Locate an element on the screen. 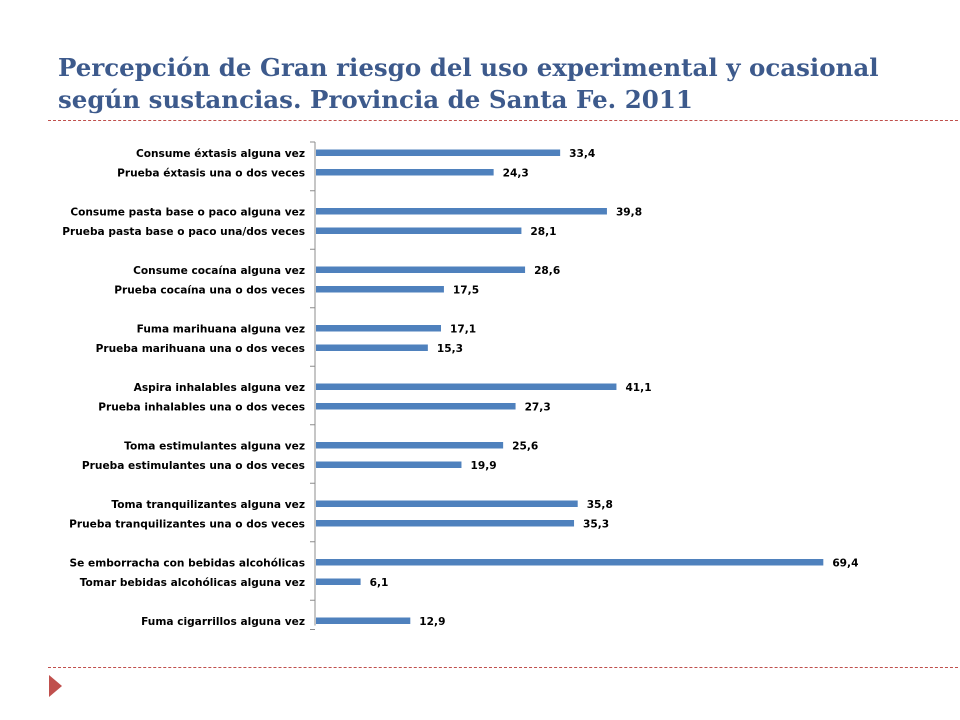 The image size is (960, 720). chart-axis is located at coordinates (313, 385).